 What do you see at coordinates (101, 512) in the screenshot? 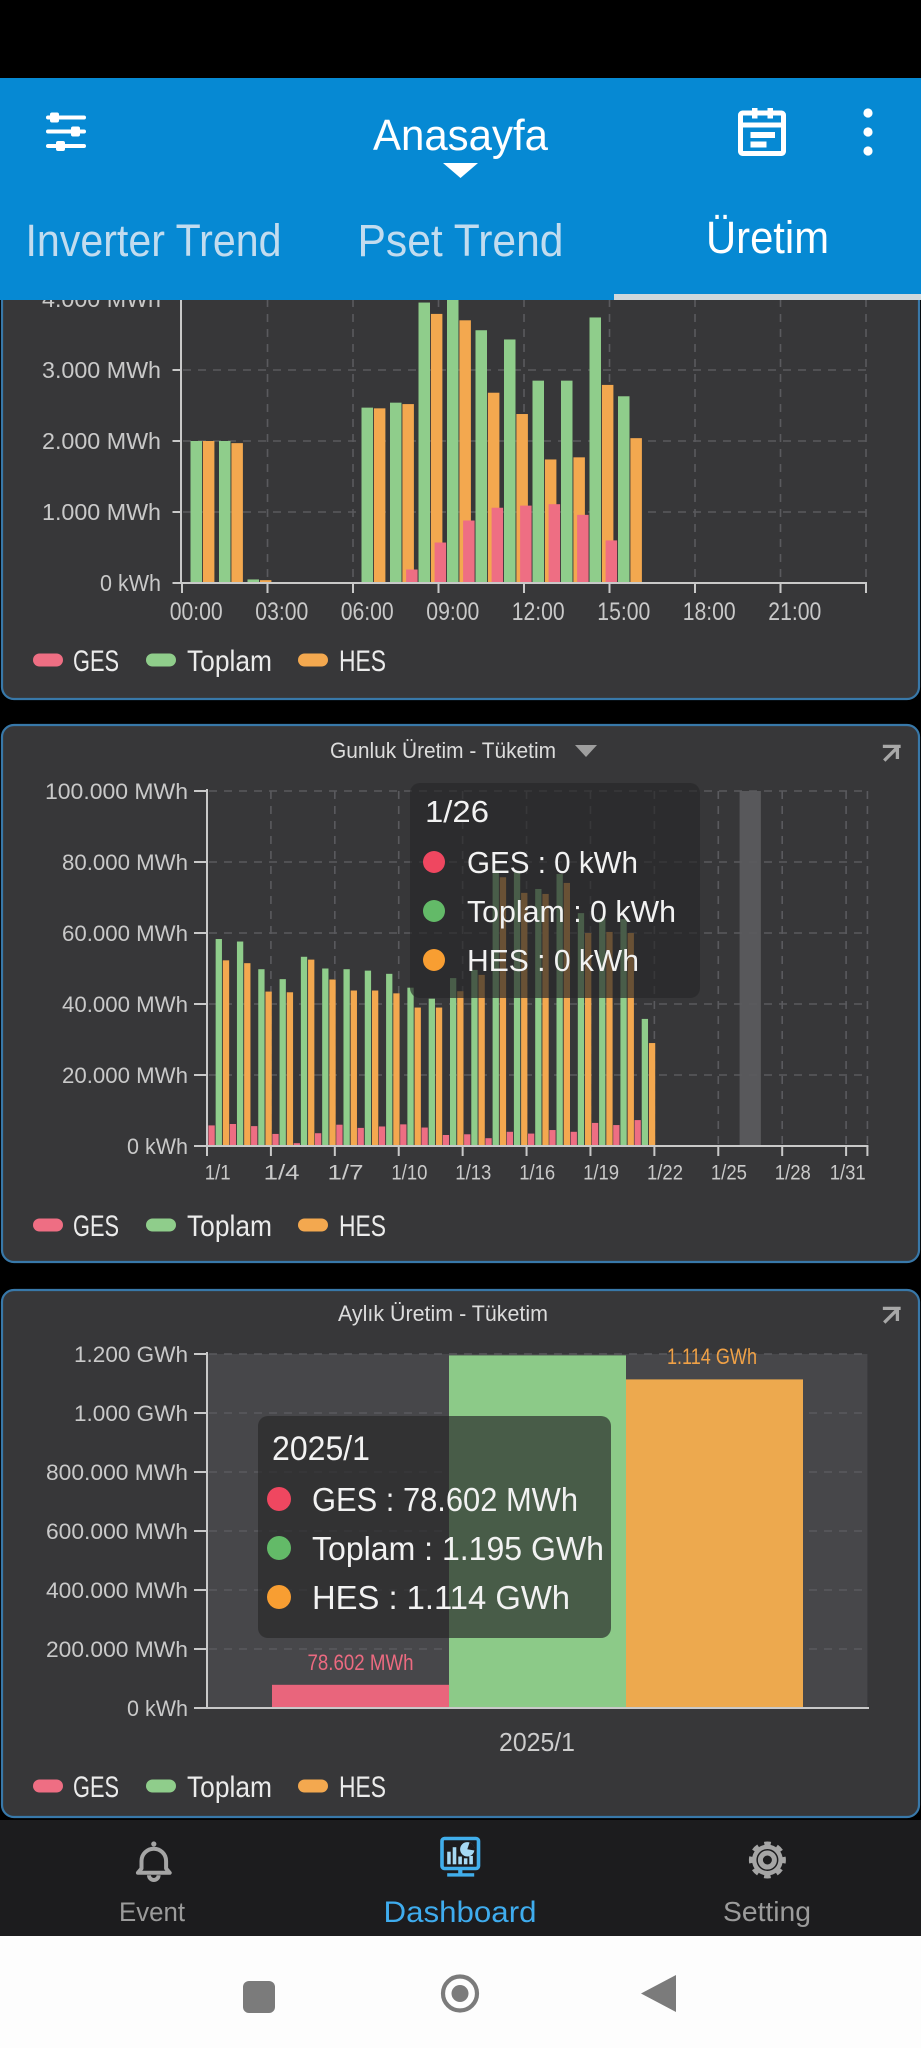
I see `svg-text: 1.000 MWh` at bounding box center [101, 512].